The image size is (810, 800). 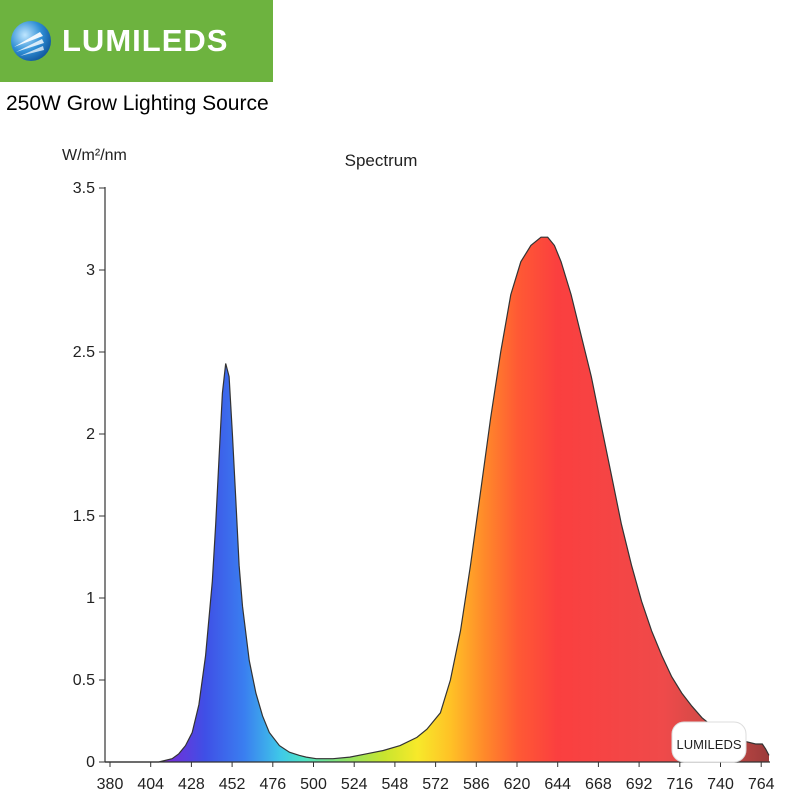 I want to click on x-tick-label: 500, so click(x=313, y=784).